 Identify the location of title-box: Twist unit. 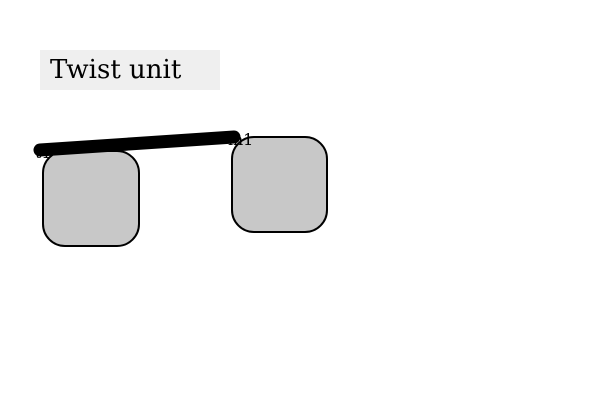
(130, 70).